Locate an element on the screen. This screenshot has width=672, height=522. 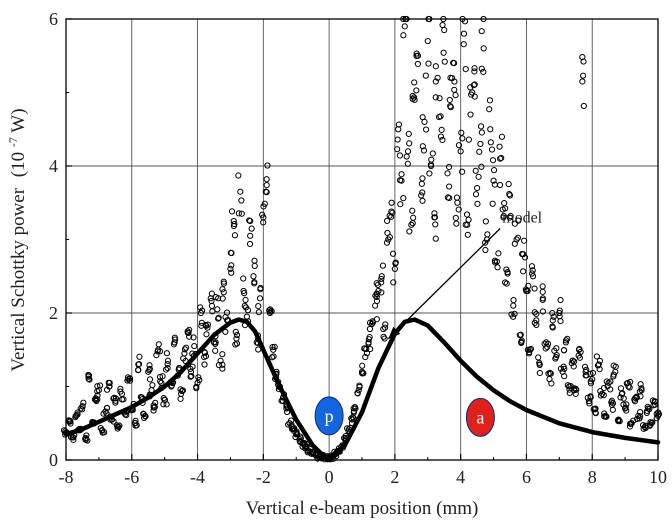
y-tick-label: 6 is located at coordinates (53, 19).